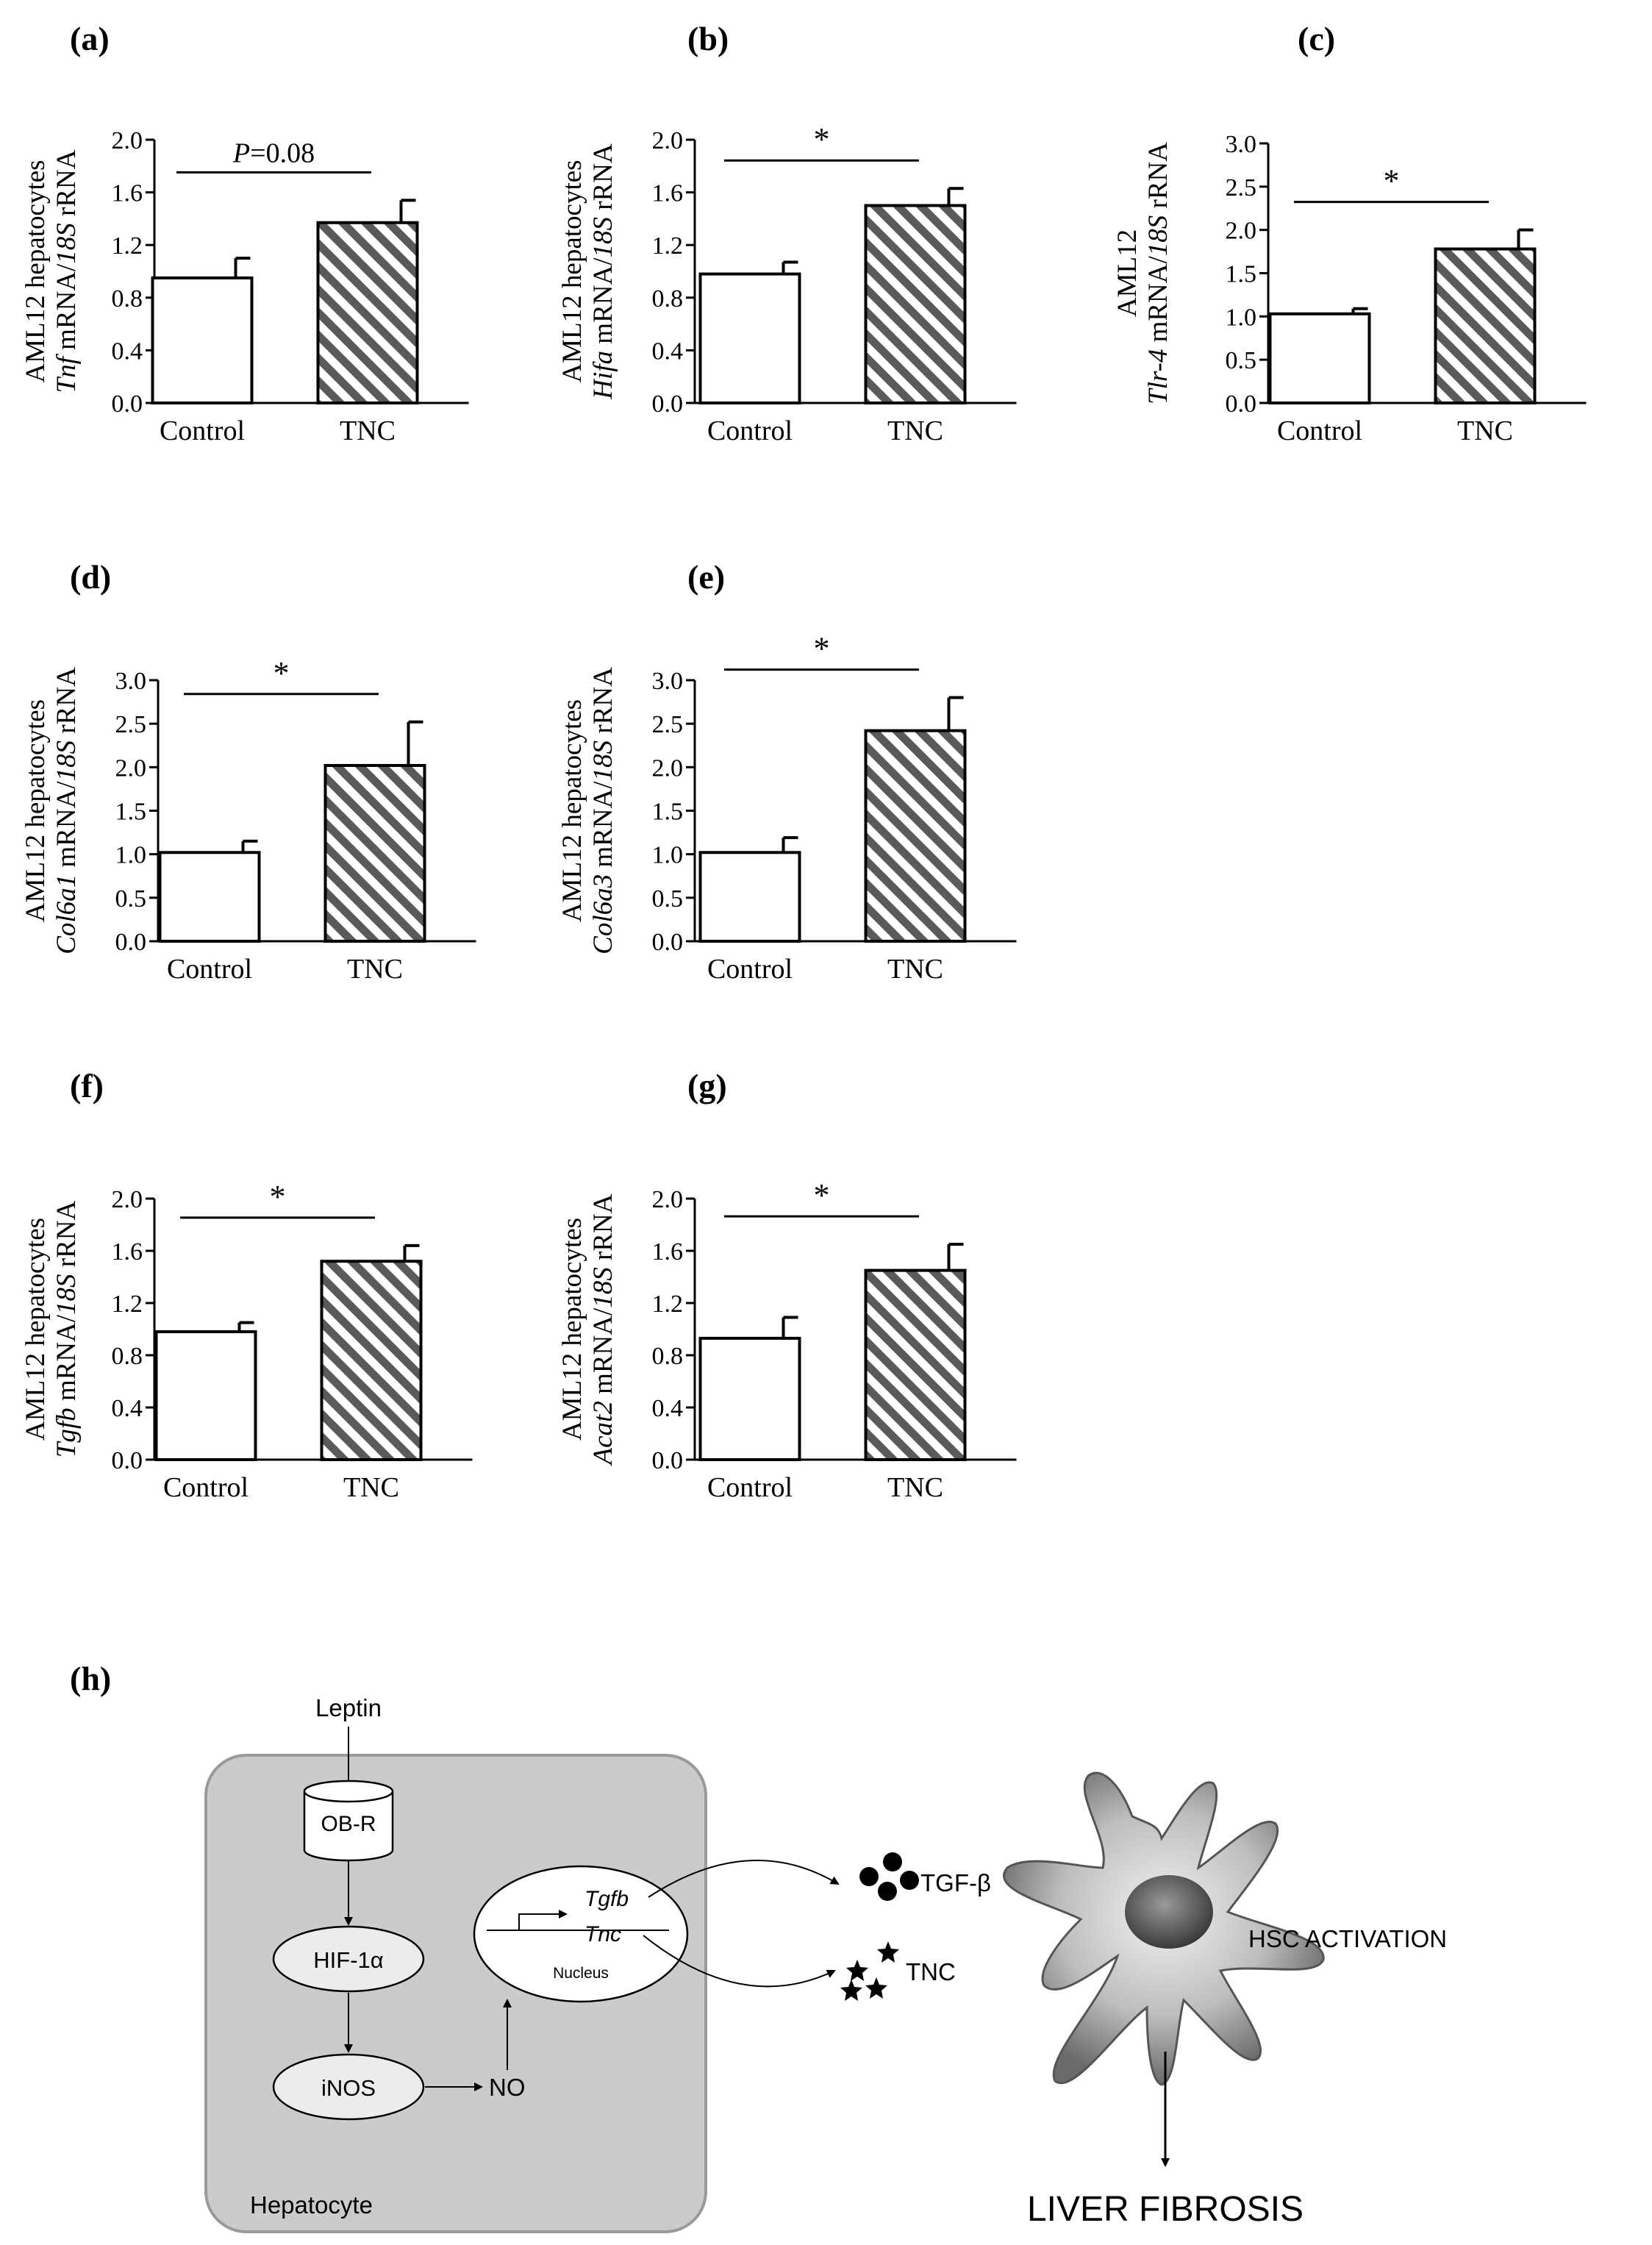  What do you see at coordinates (889, 1876) in the screenshot?
I see `tgf-beta-molecules` at bounding box center [889, 1876].